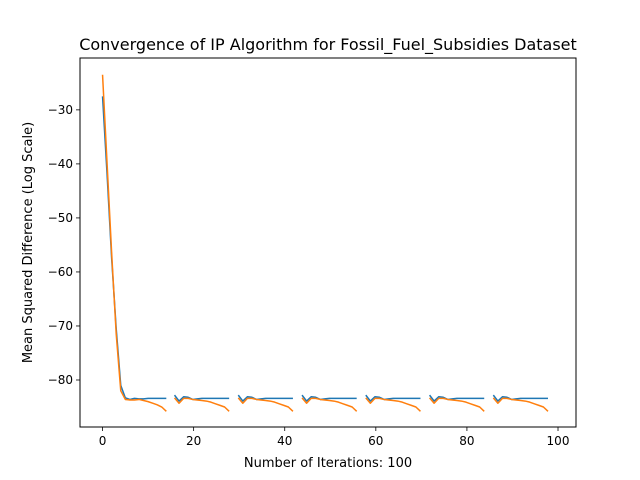  Describe the element at coordinates (328, 463) in the screenshot. I see `x-axis-label: Number of Iterations: 100` at that location.